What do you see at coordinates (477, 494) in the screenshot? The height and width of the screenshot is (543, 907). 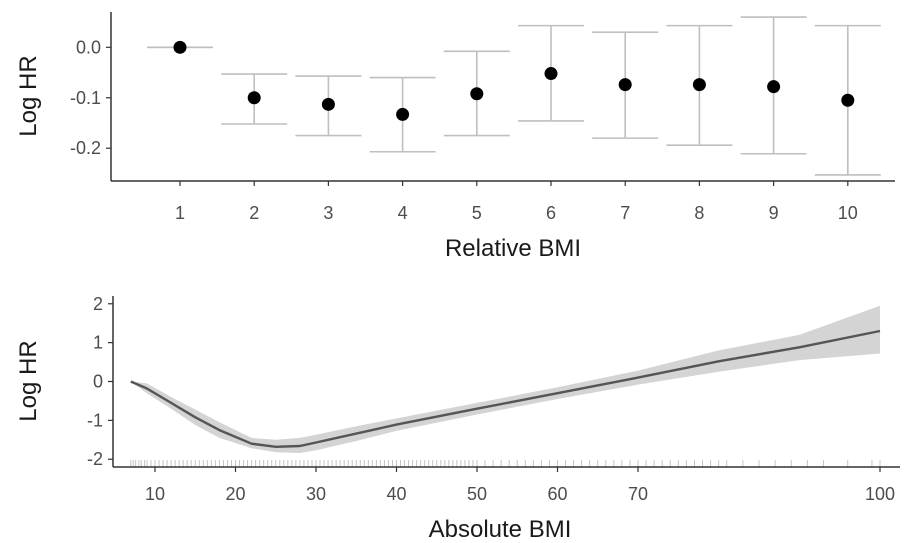 I see `x-tick-label: 50` at bounding box center [477, 494].